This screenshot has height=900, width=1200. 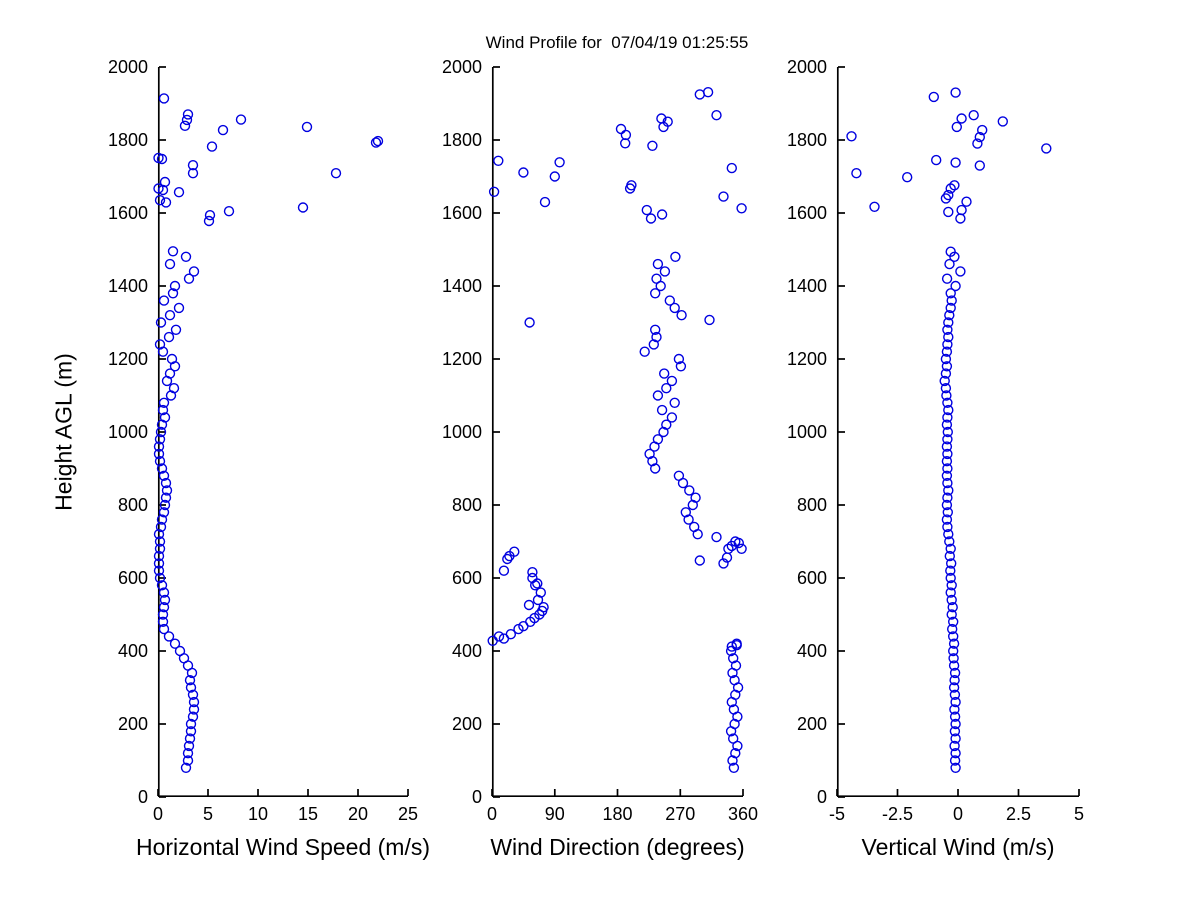 What do you see at coordinates (617, 847) in the screenshot?
I see `x-axis-label-wind-direction: Wind Direction (degrees)` at bounding box center [617, 847].